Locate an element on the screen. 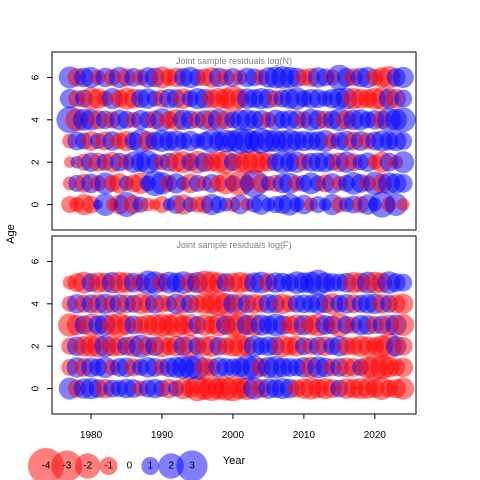 The width and height of the screenshot is (480, 480). panel-title: Joint sample residuals log(F) is located at coordinates (233, 245).